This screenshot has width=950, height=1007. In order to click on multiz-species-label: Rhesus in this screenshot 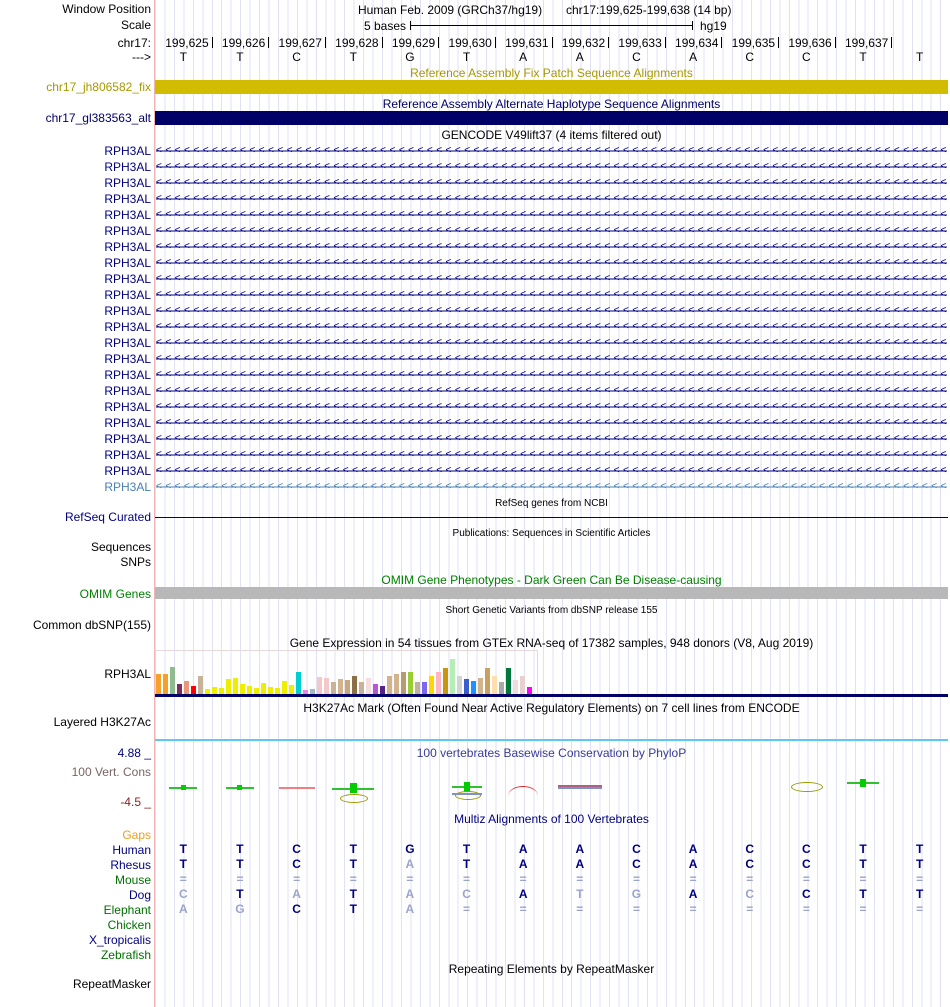, I will do `click(130, 865)`.